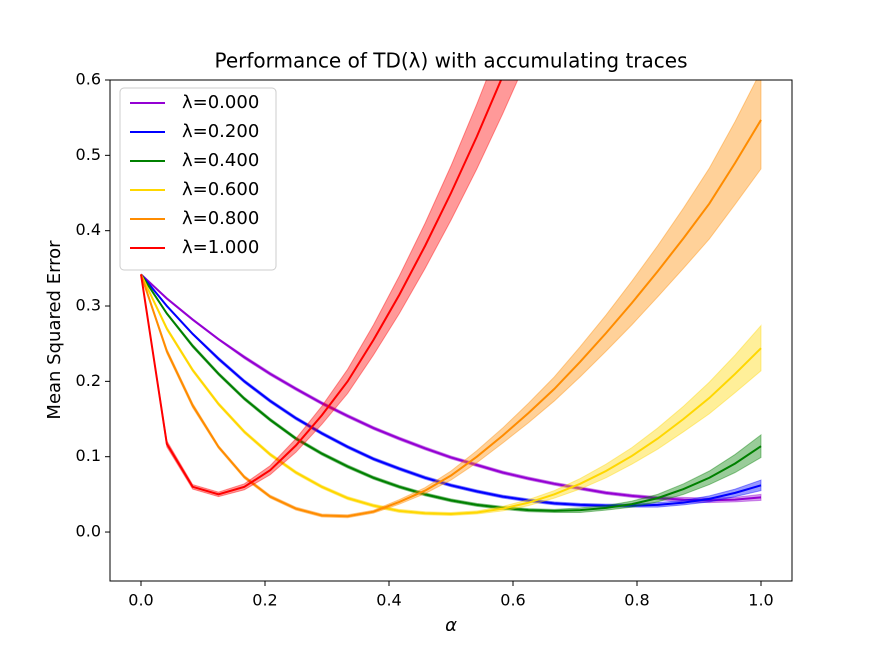 This screenshot has width=878, height=655. I want to click on legend-label: λ=0.400, so click(220, 160).